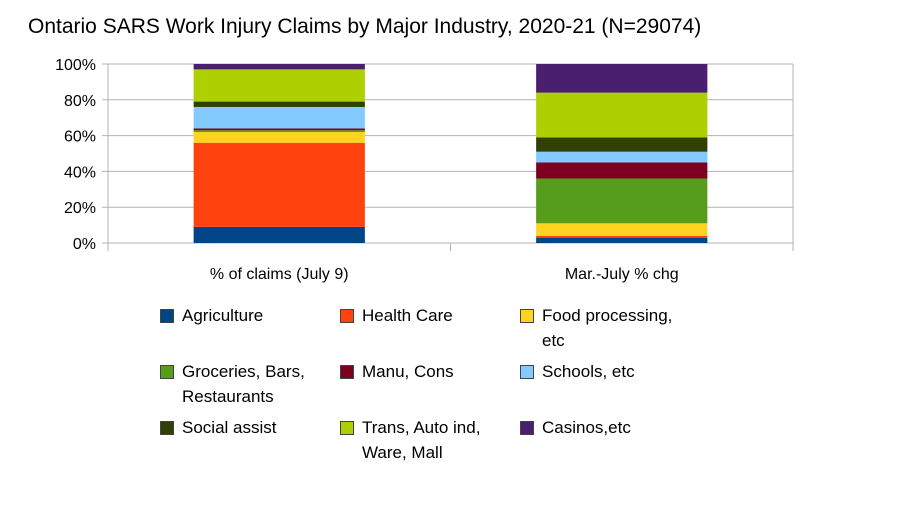 This screenshot has width=905, height=509. Describe the element at coordinates (407, 315) in the screenshot. I see `legend-label: Health Care` at that location.